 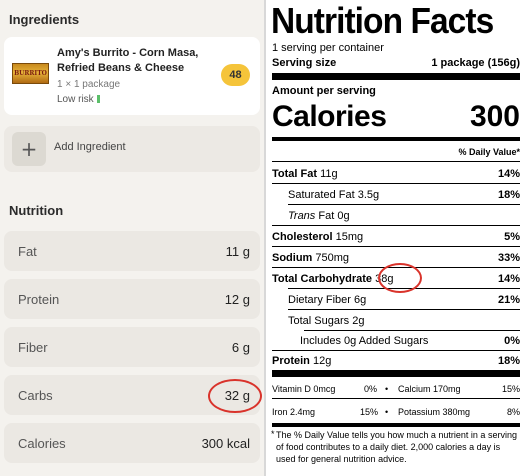 What do you see at coordinates (396, 63) in the screenshot?
I see `serving-size-row: Serving size 1 package (156g)` at bounding box center [396, 63].